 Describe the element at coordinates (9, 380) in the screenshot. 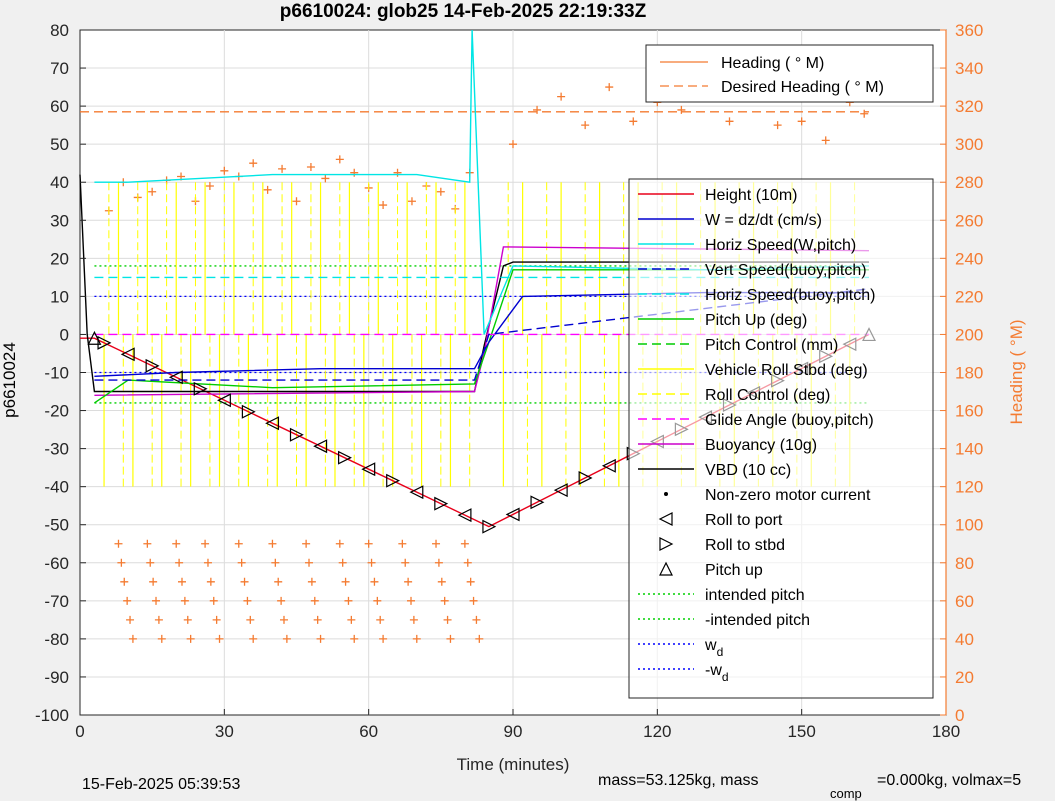

I see `y-axis-label: p6610024` at that location.